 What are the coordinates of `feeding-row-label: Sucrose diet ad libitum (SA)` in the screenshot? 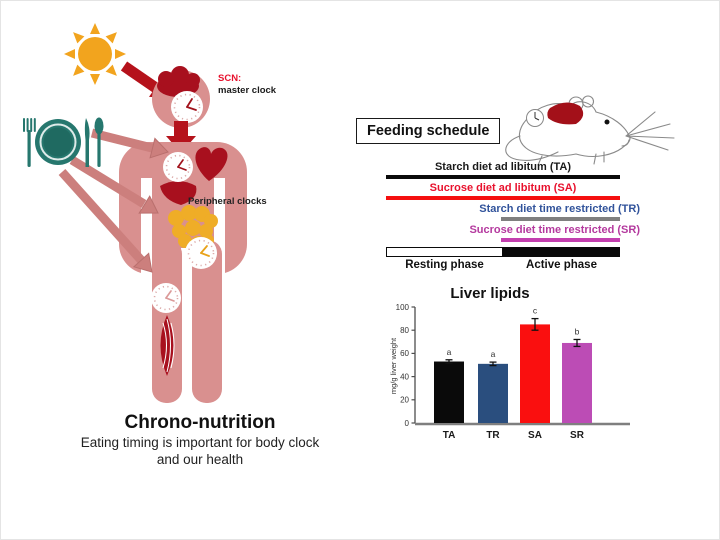 It's located at (503, 188).